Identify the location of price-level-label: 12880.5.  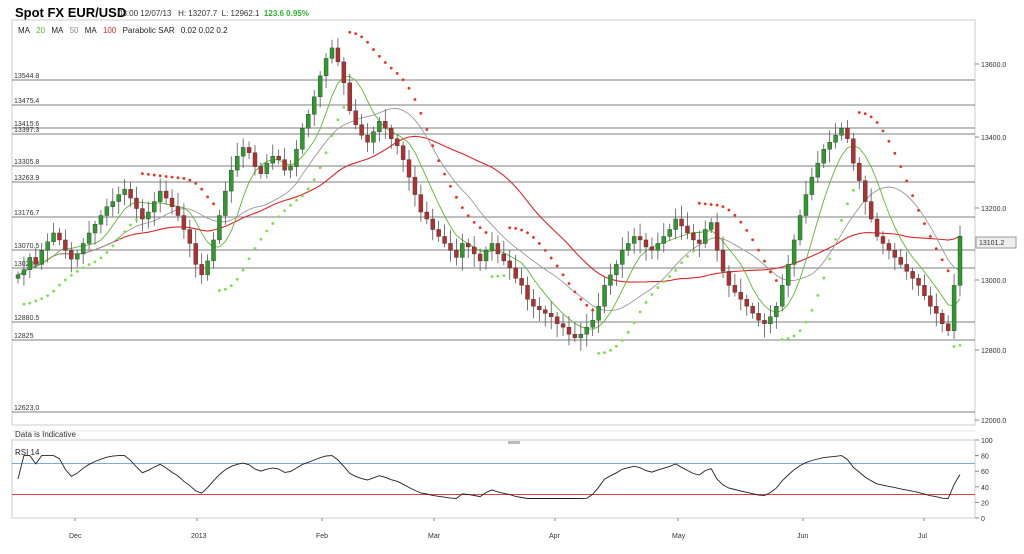
(26, 318).